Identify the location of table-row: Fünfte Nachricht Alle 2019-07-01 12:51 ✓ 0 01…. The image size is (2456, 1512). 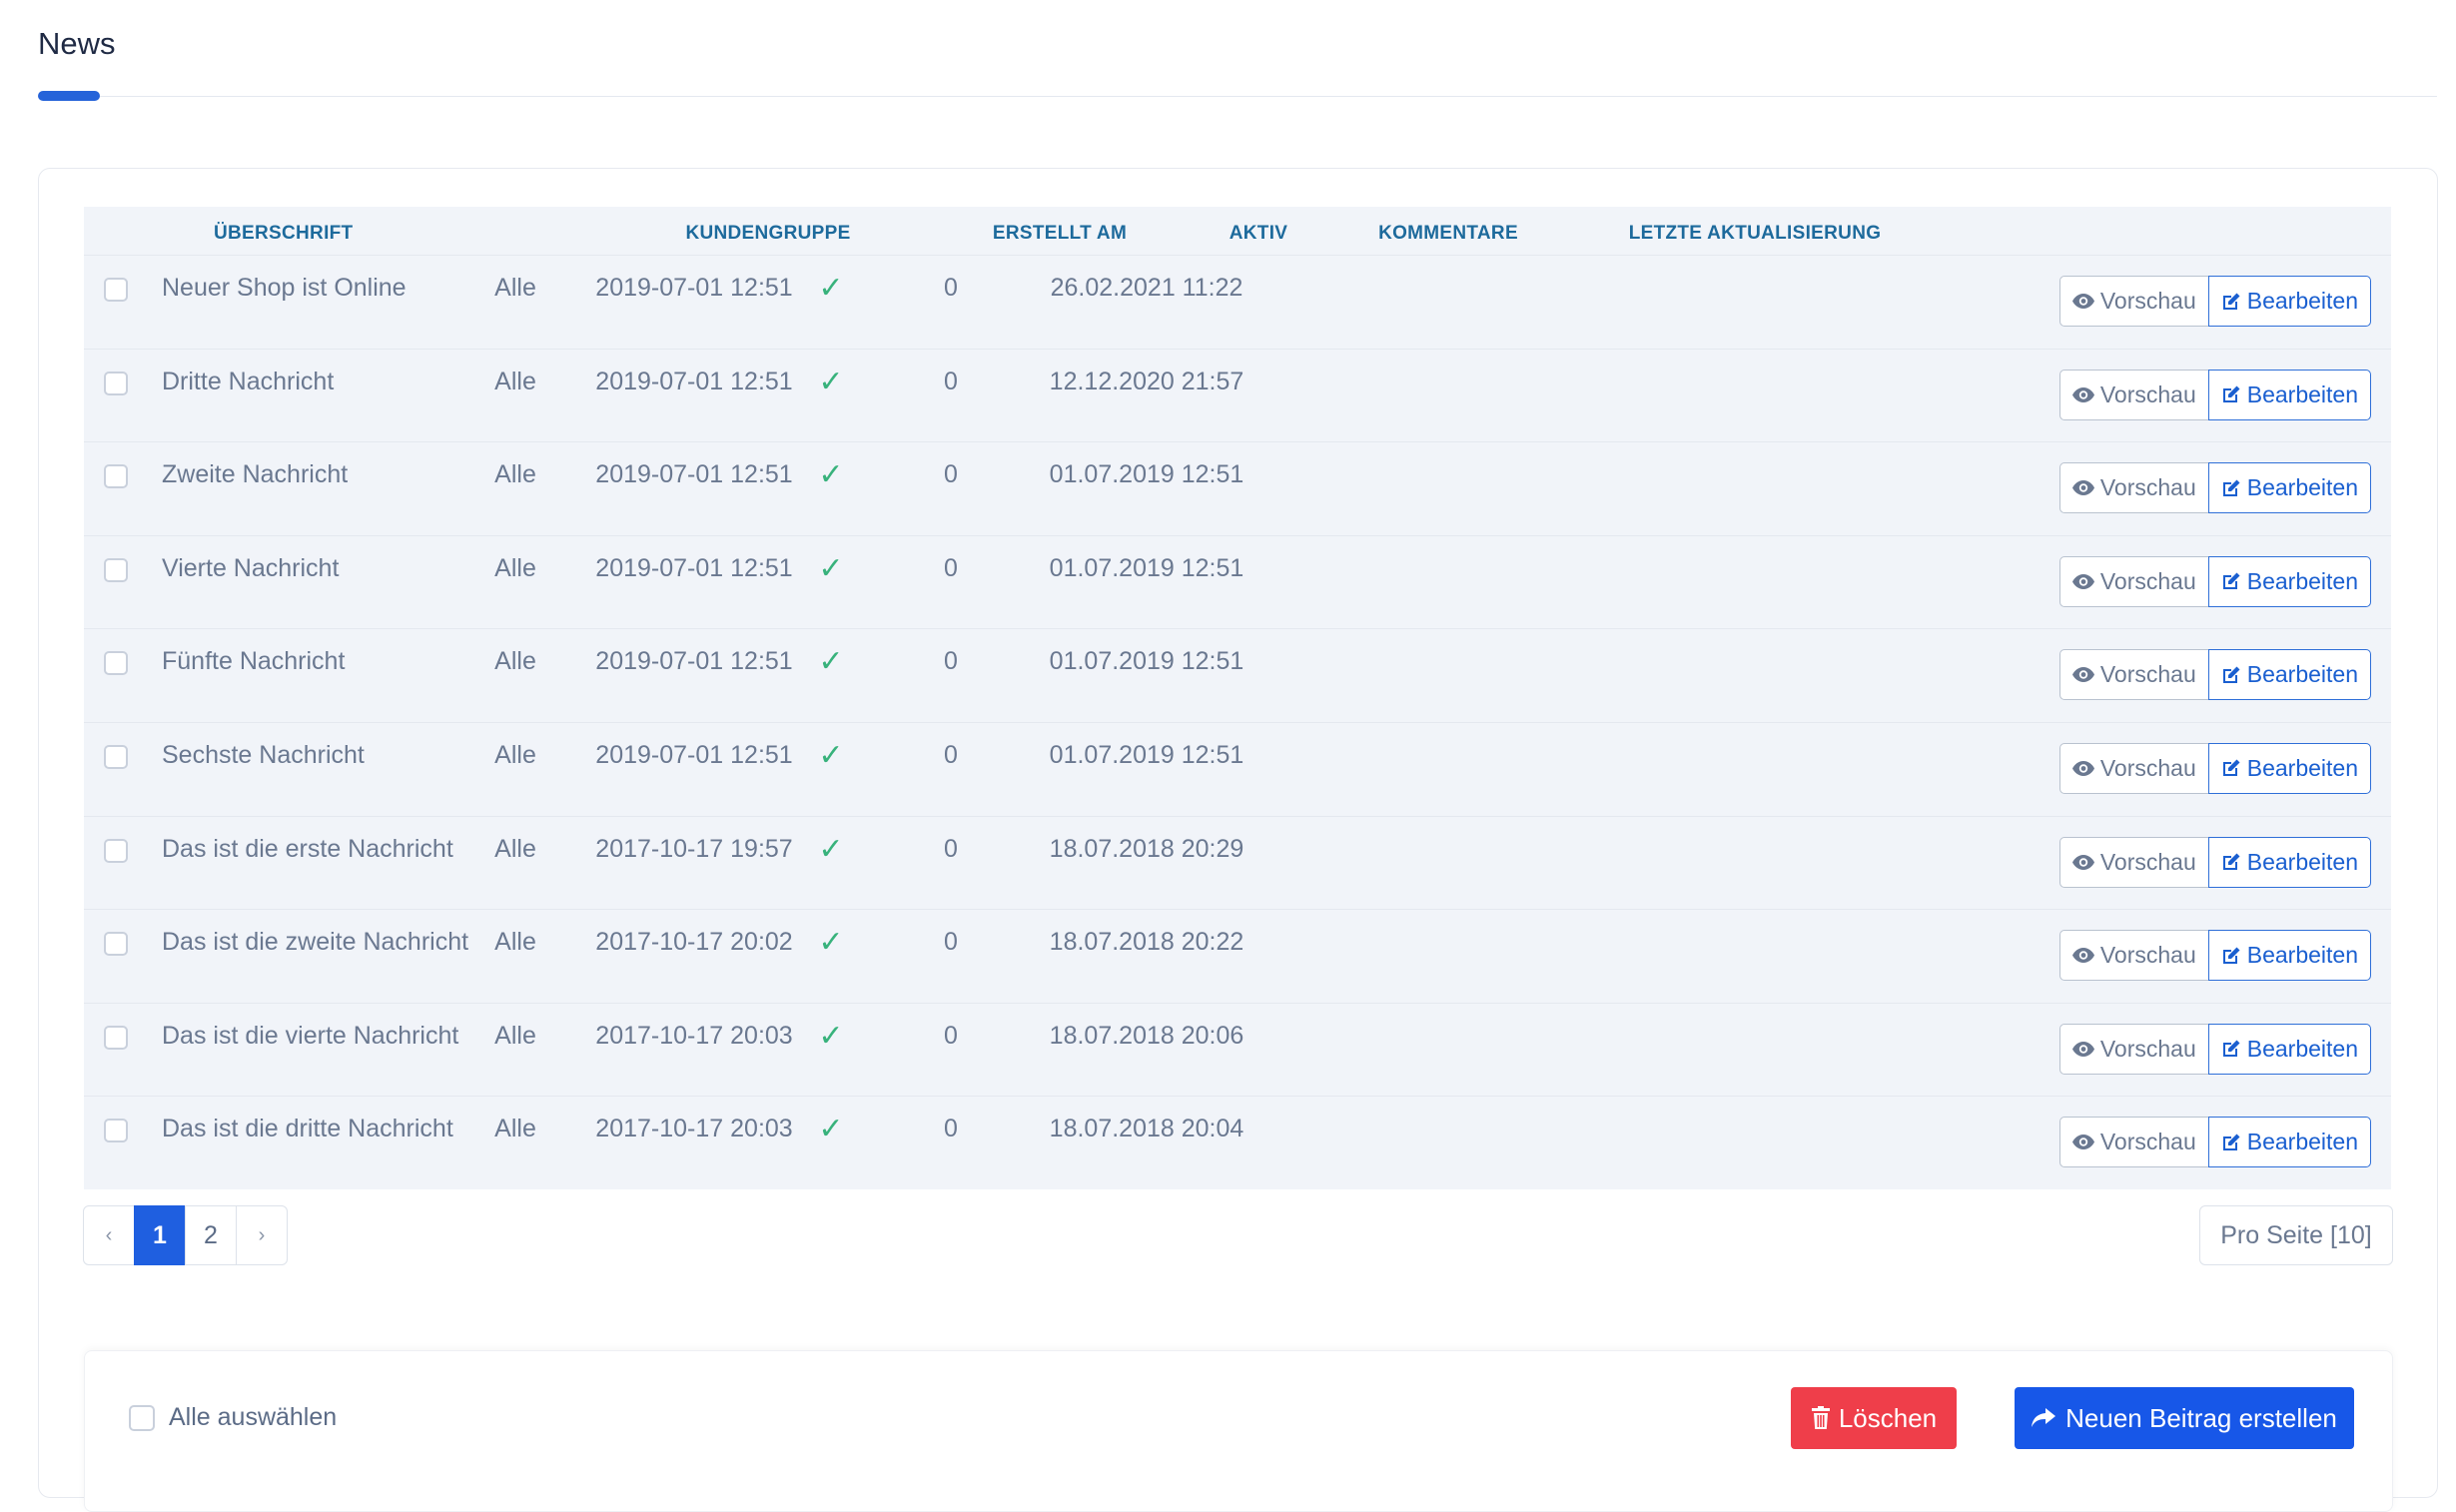
(1237, 675).